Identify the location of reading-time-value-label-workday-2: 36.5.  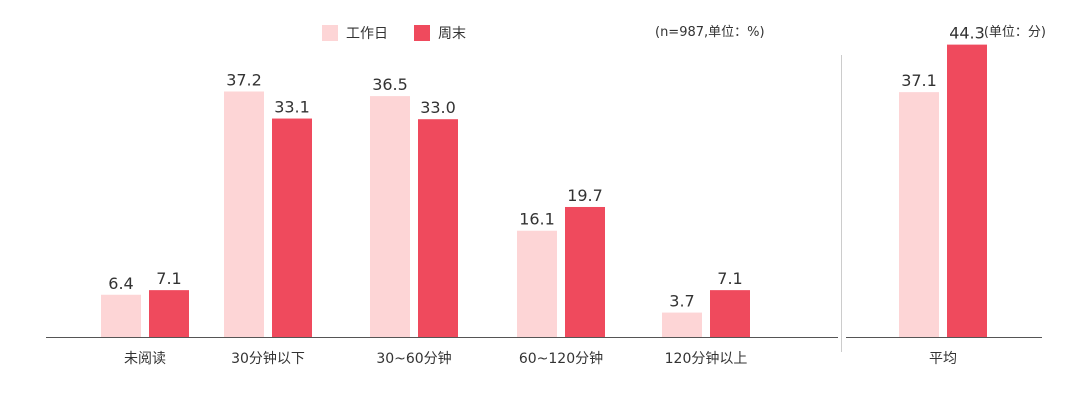
(390, 84).